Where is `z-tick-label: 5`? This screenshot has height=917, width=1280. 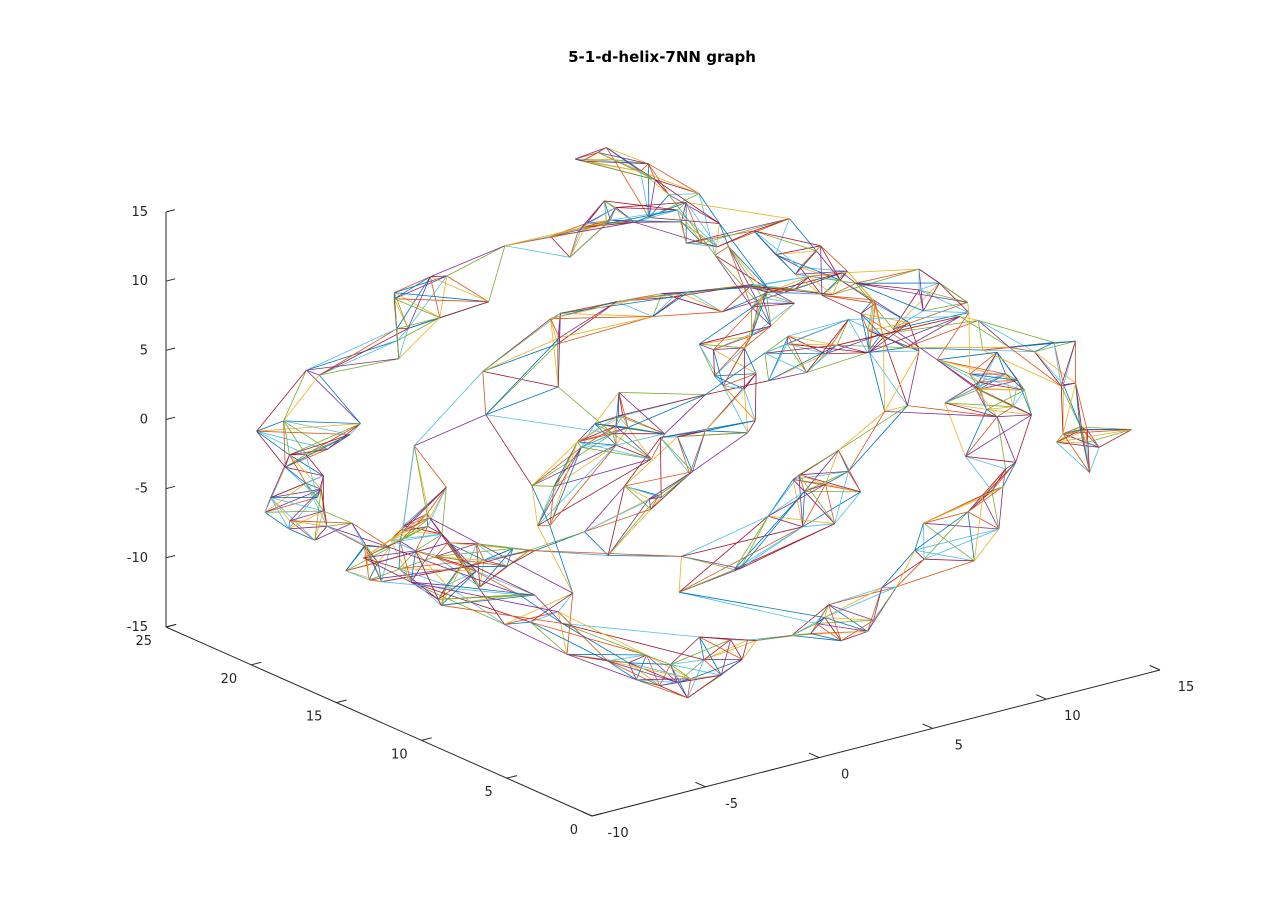
z-tick-label: 5 is located at coordinates (144, 350).